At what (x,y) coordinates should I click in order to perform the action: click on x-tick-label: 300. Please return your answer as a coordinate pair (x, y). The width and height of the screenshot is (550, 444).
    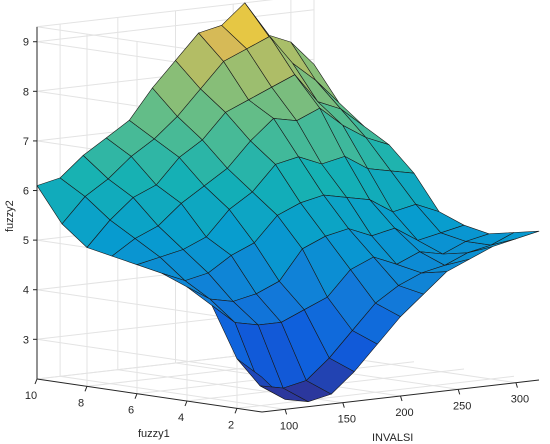
    Looking at the image, I should click on (520, 400).